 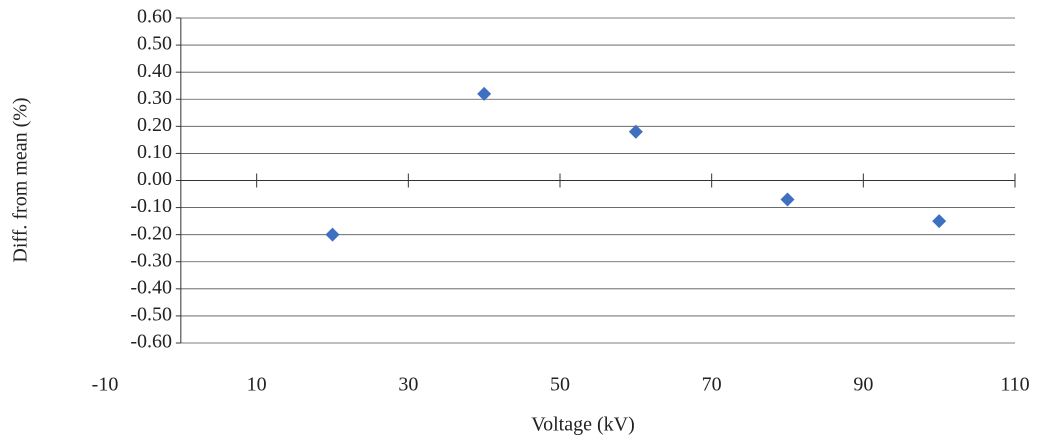 What do you see at coordinates (151, 287) in the screenshot?
I see `y-tick-label: -0.40` at bounding box center [151, 287].